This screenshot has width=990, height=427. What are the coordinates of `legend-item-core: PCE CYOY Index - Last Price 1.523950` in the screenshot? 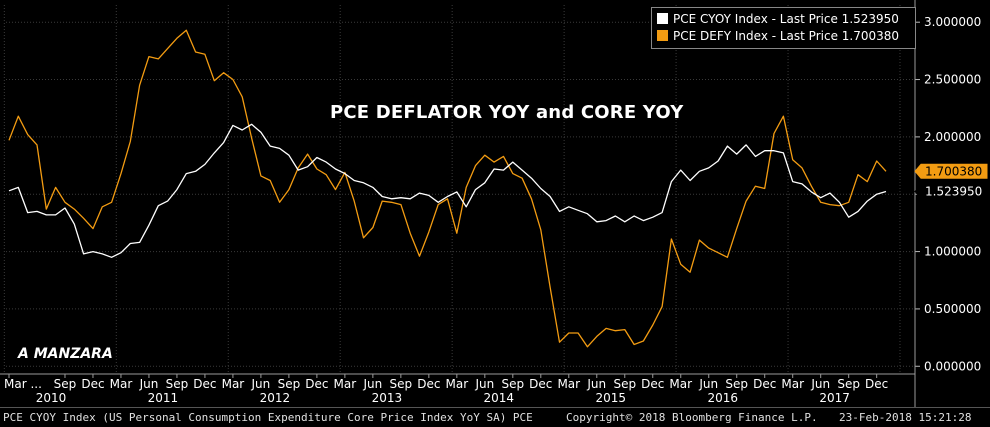 It's located at (778, 20).